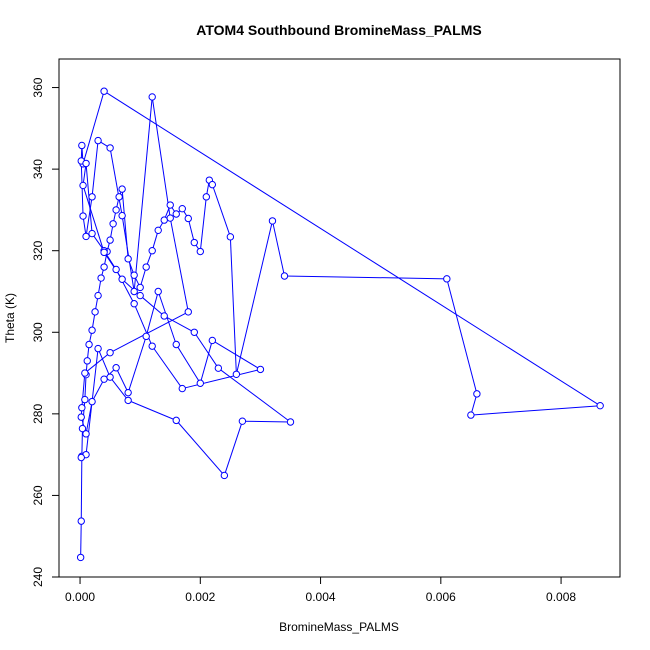 This screenshot has height=650, width=650. I want to click on y-tick-label: 280, so click(38, 414).